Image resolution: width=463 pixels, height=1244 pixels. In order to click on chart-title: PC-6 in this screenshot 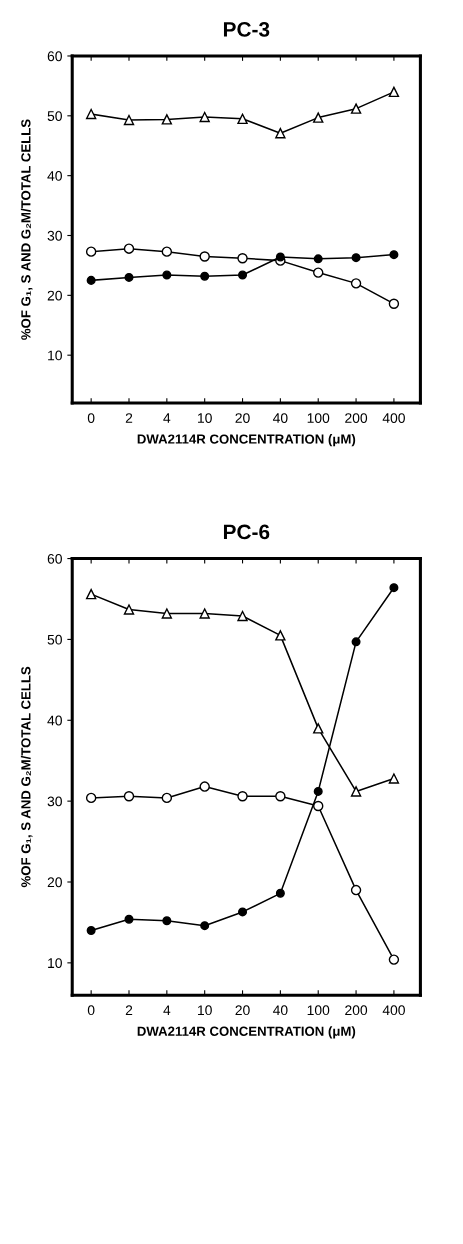, I will do `click(246, 532)`.